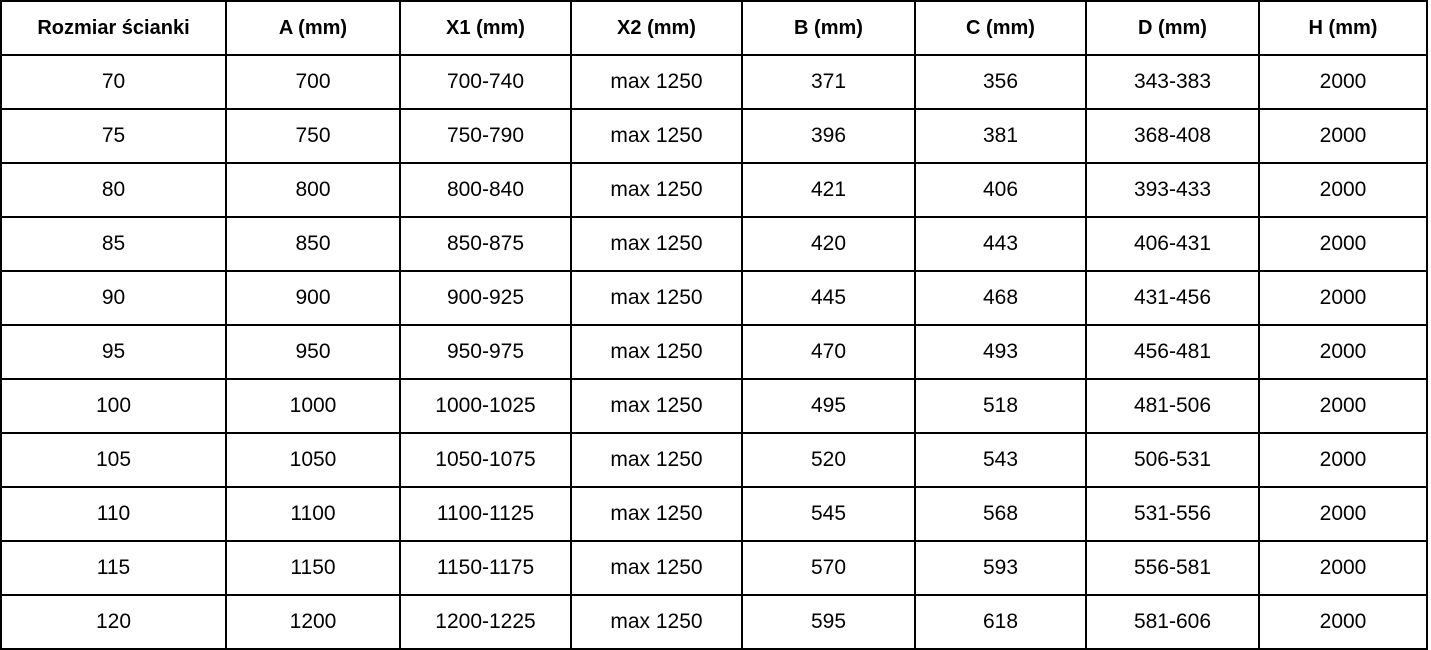  I want to click on cell-a: 800, so click(313, 190).